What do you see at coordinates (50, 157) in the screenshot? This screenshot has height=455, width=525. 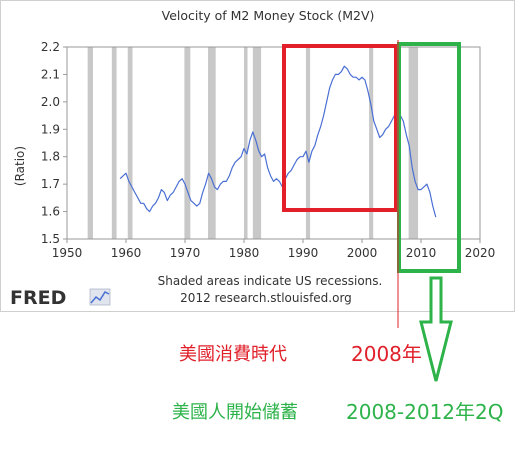 I see `y-tick-label-3: 1.8` at bounding box center [50, 157].